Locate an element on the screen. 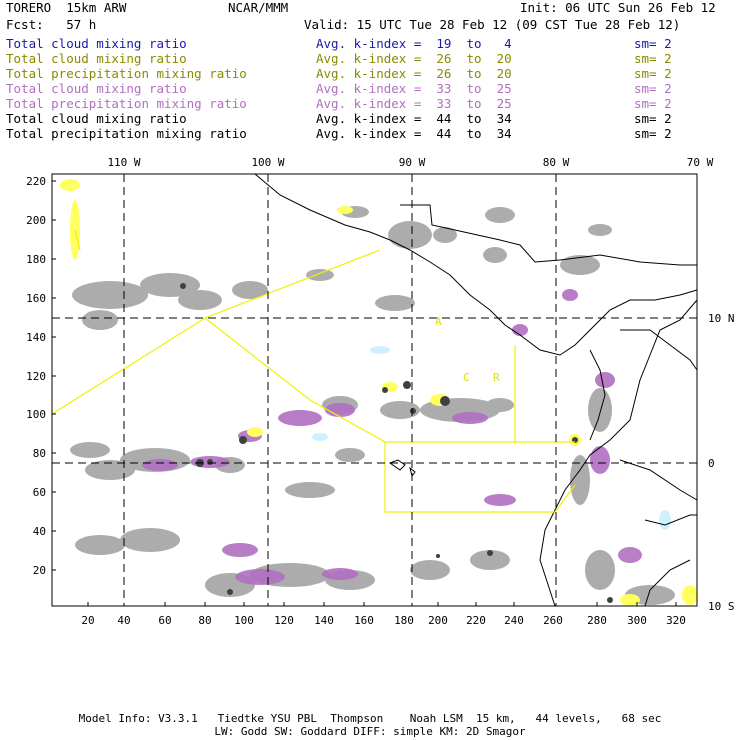 The height and width of the screenshot is (740, 740). model-name: TORERO 15km ARW is located at coordinates (66, 7).